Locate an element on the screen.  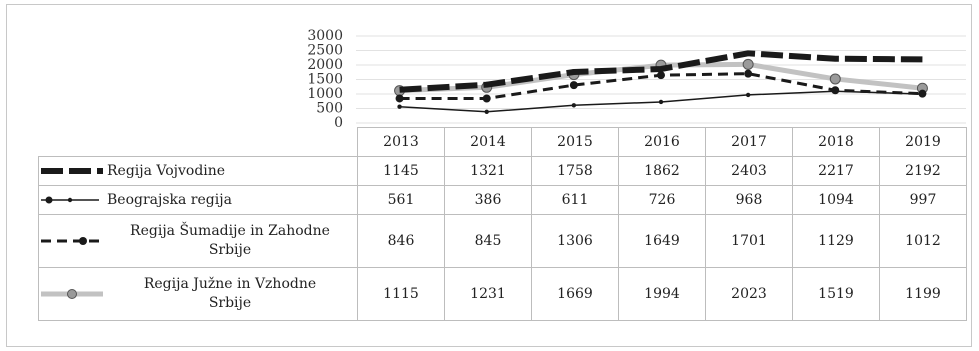
table-cell: 1129 is located at coordinates (836, 241).